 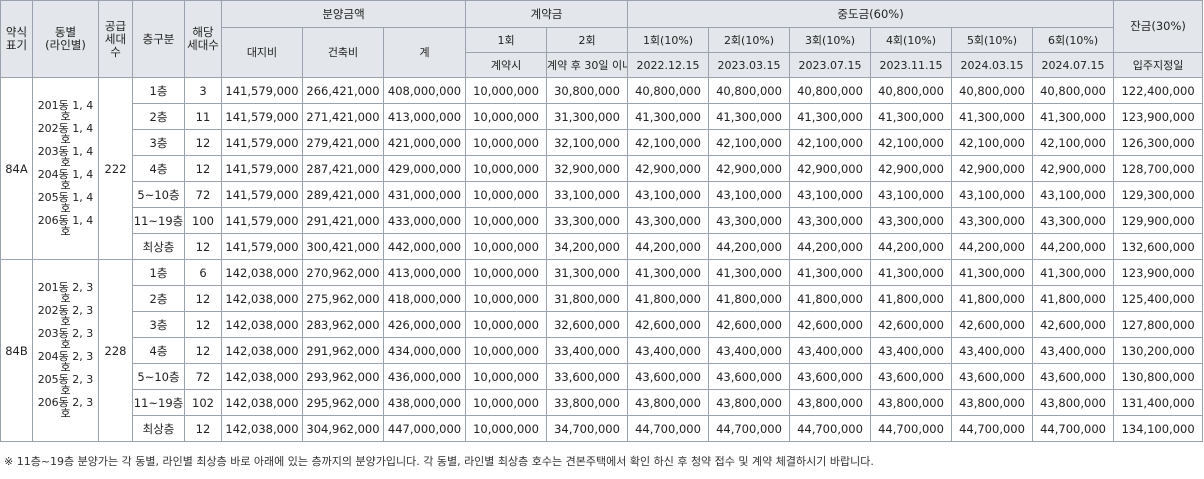 I want to click on mid-cell-4: 40,800,000, so click(x=911, y=90).